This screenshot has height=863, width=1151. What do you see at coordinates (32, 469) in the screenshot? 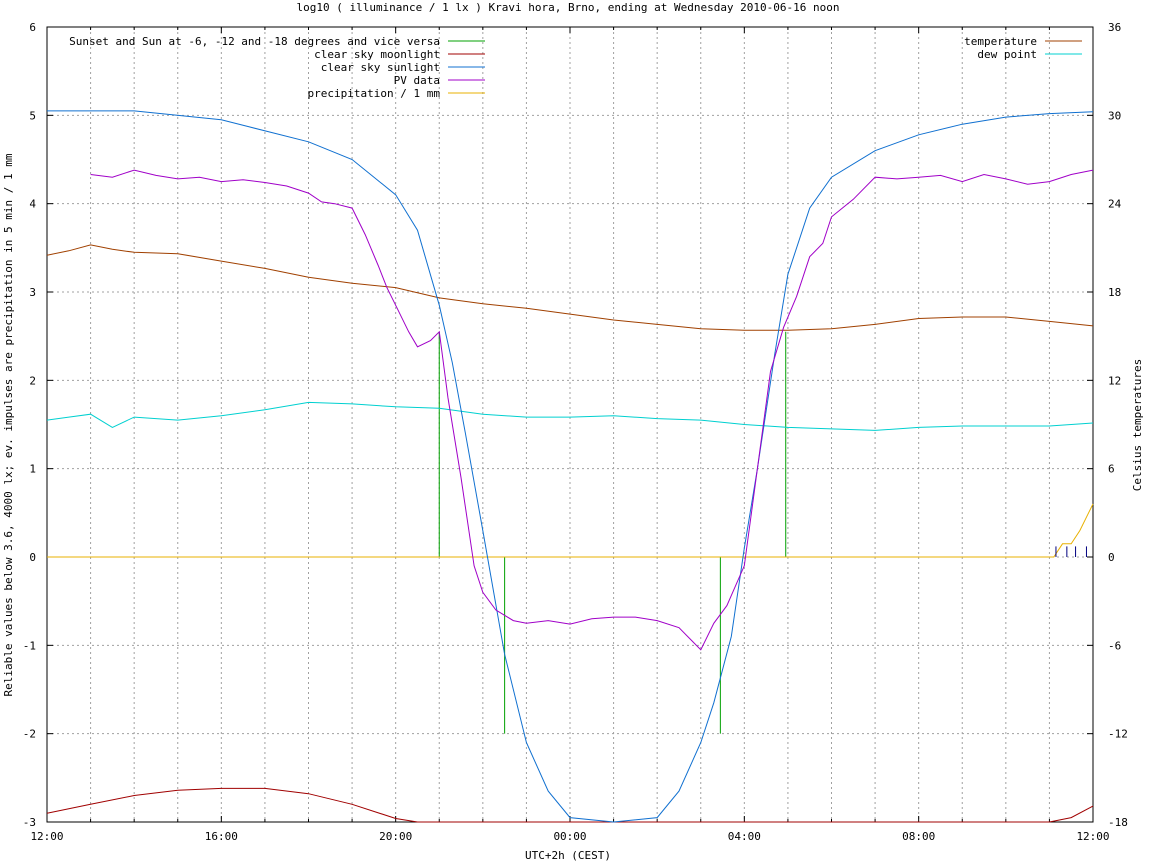
I see `y-tick-label: 1` at bounding box center [32, 469].